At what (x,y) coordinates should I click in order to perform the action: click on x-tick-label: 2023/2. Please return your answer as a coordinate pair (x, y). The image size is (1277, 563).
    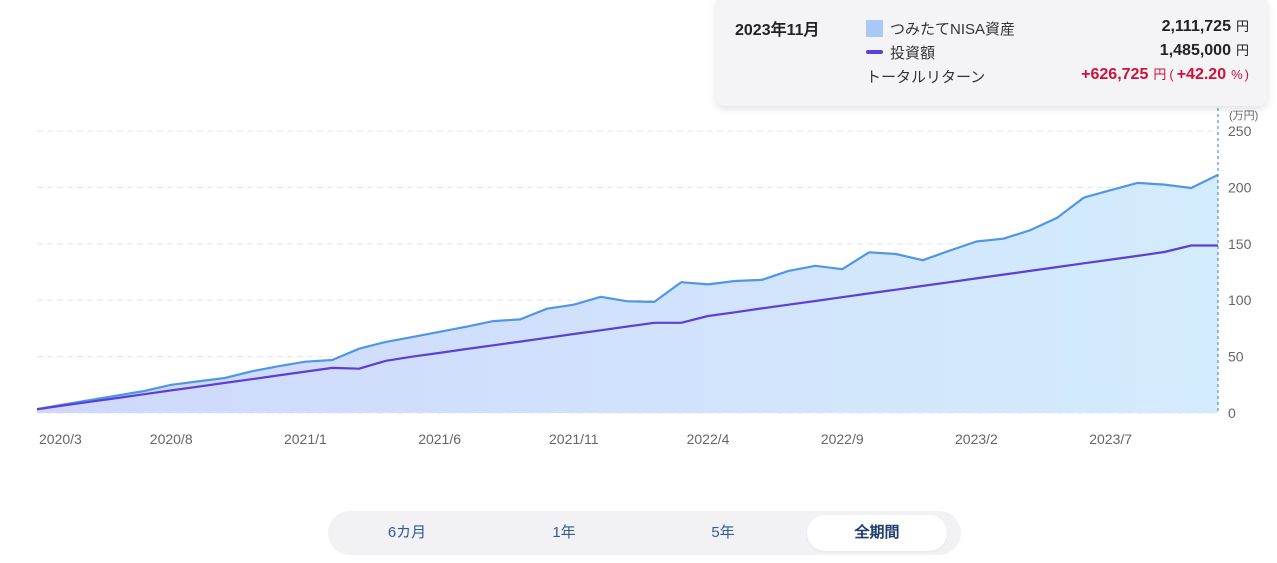
    Looking at the image, I should click on (976, 439).